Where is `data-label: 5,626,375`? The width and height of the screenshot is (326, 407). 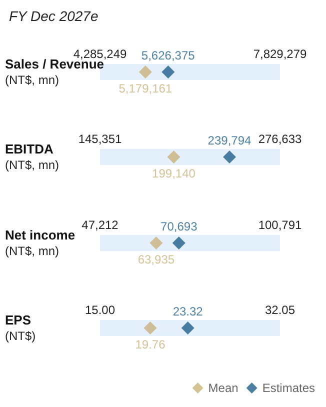
data-label: 5,626,375 is located at coordinates (168, 55).